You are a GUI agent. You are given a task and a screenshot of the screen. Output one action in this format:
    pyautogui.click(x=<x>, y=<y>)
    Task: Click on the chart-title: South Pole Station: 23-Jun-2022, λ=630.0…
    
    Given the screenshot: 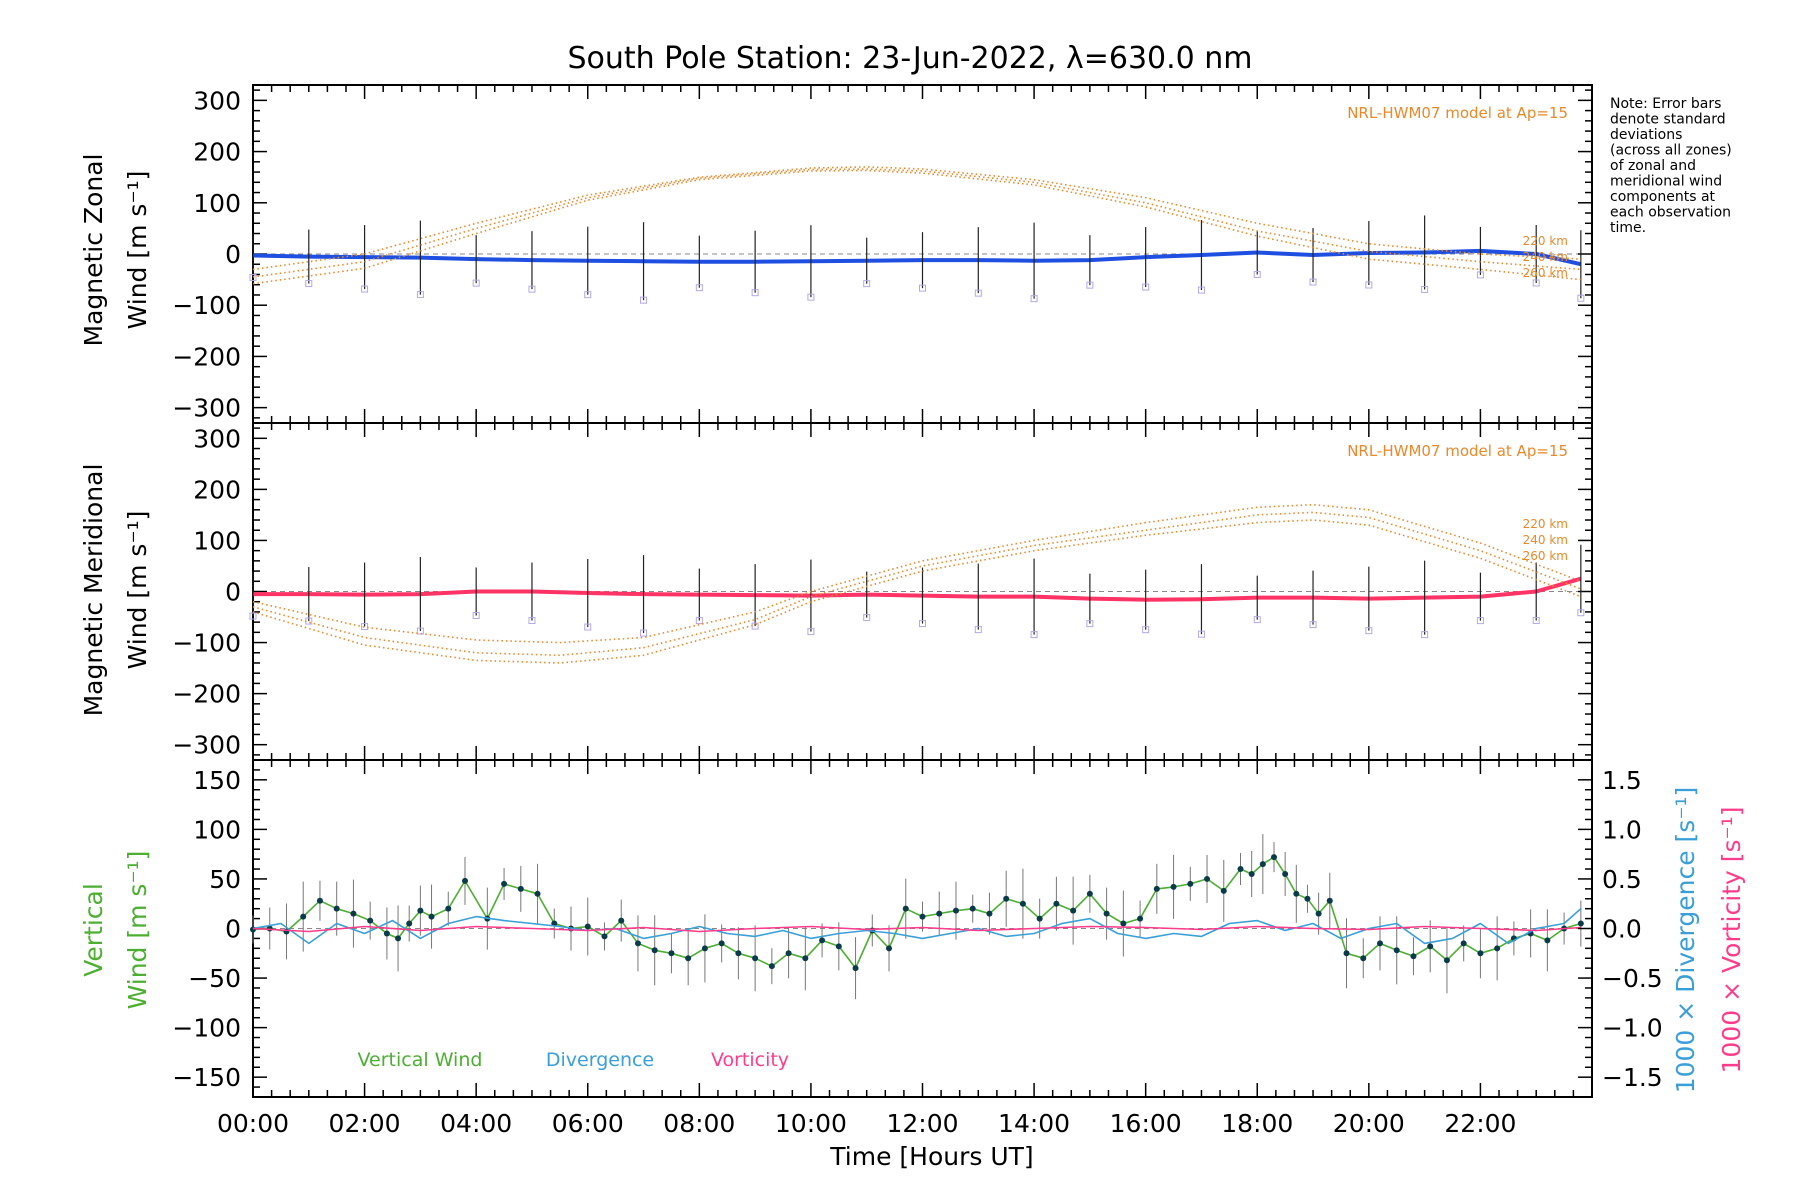 What is the action you would take?
    pyautogui.click(x=909, y=58)
    